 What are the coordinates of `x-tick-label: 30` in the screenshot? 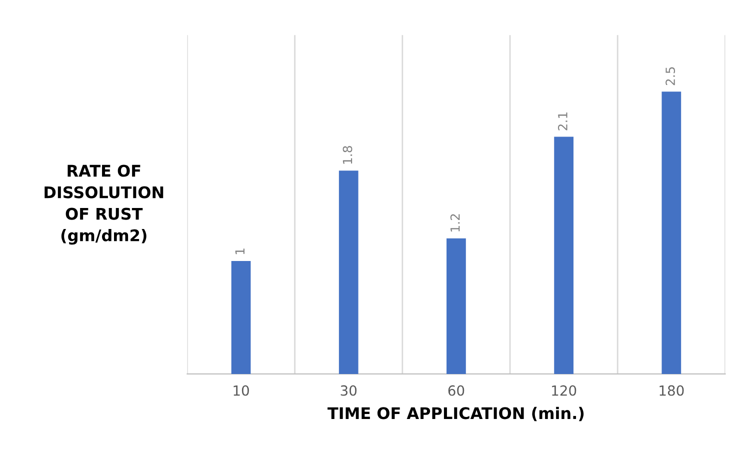 It's located at (348, 390).